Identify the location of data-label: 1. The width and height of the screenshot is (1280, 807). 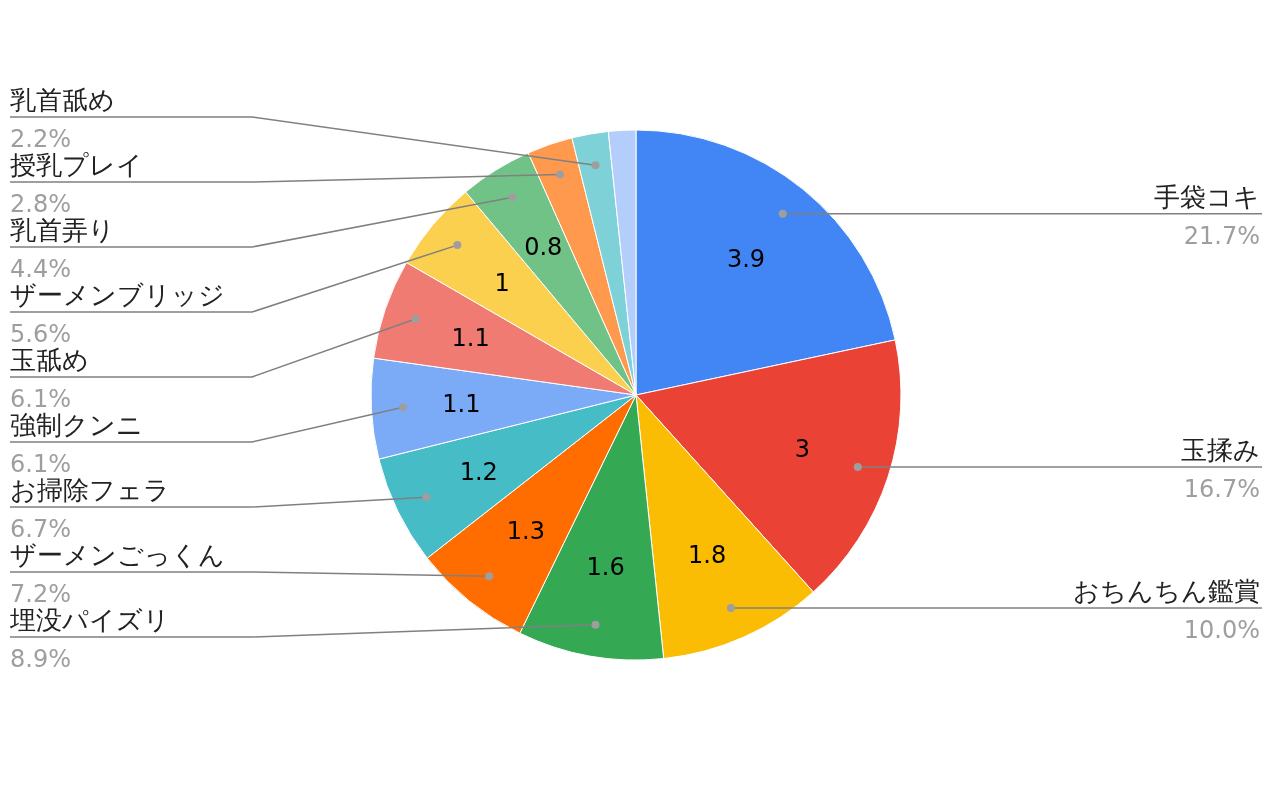
(502, 282).